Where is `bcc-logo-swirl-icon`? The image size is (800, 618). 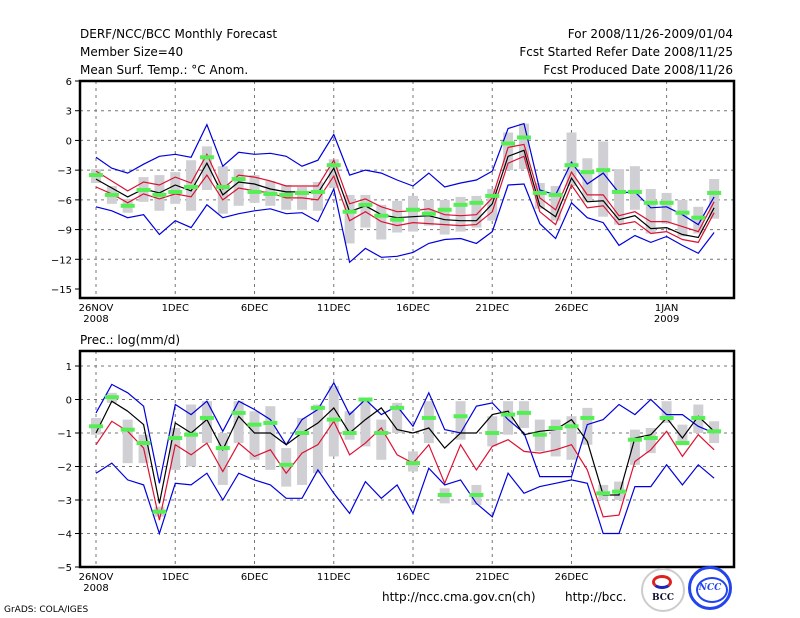
bcc-logo-swirl-icon is located at coordinates (662, 582).